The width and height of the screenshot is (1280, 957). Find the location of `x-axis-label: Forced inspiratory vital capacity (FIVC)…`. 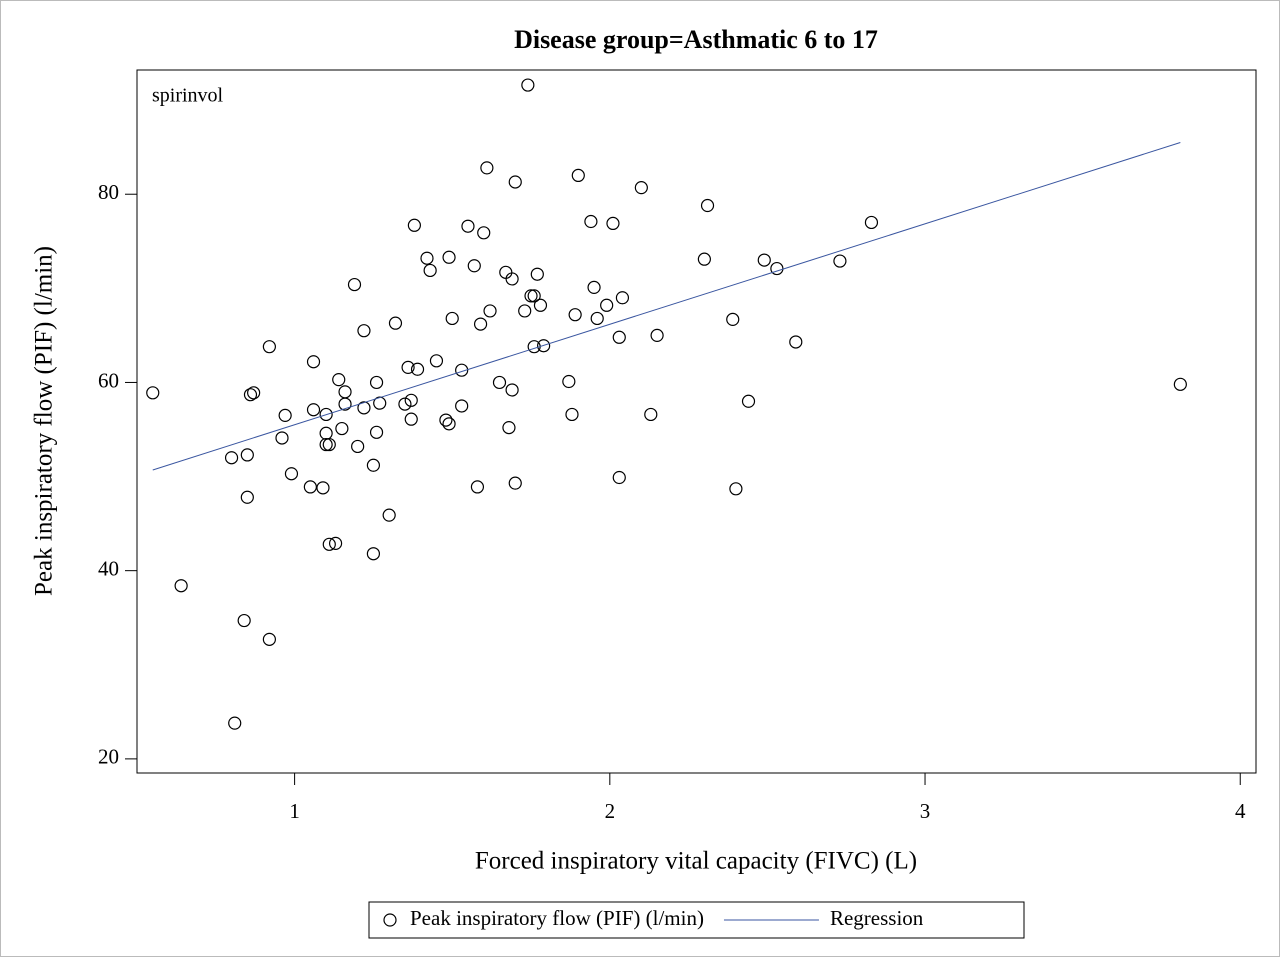

x-axis-label: Forced inspiratory vital capacity (FIVC)… is located at coordinates (696, 861).